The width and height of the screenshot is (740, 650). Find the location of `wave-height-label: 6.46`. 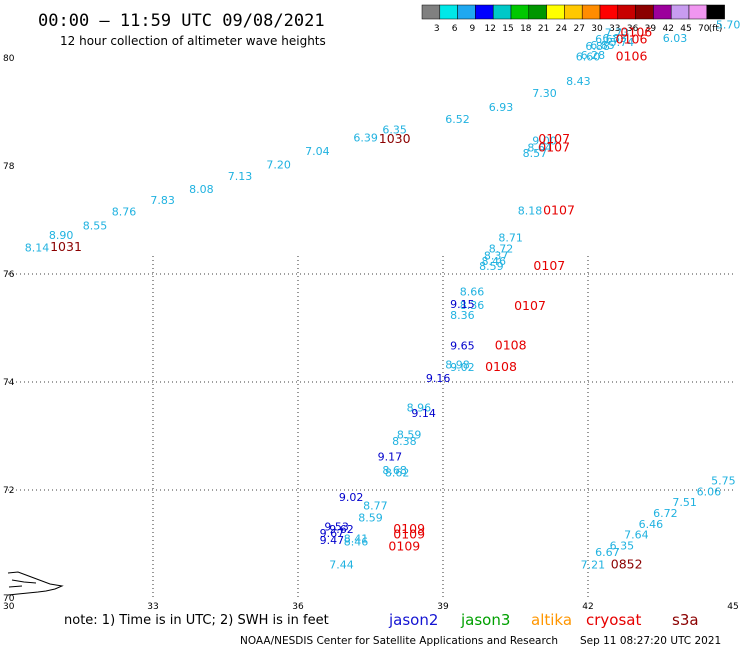

wave-height-label: 6.46 is located at coordinates (651, 524).